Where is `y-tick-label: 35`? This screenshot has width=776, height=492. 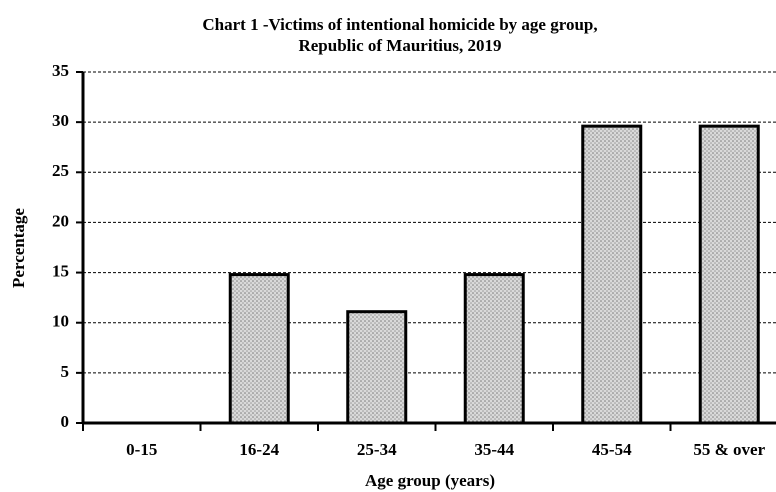 y-tick-label: 35 is located at coordinates (60, 70).